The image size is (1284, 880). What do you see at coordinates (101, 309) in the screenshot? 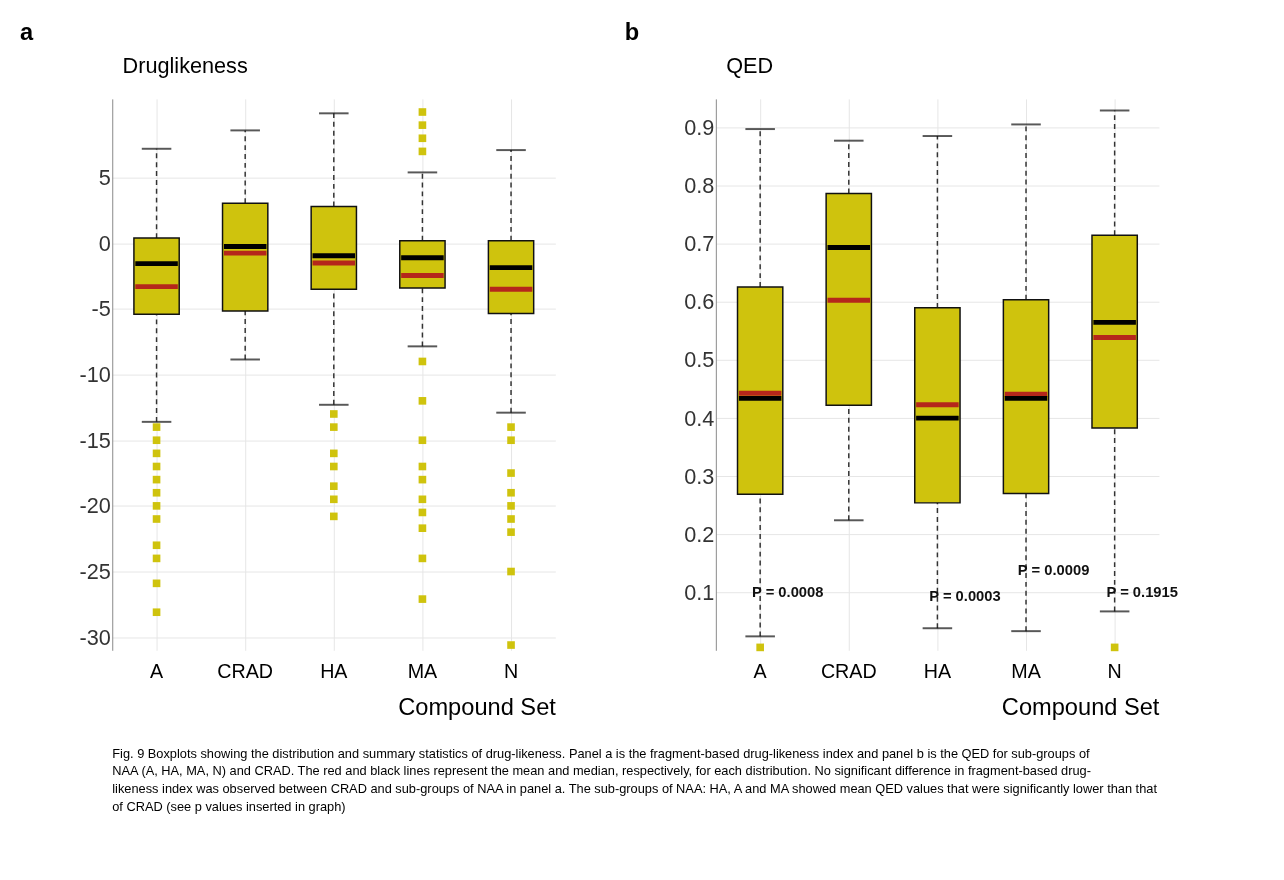
I see `y-tick-label: -5` at bounding box center [101, 309].